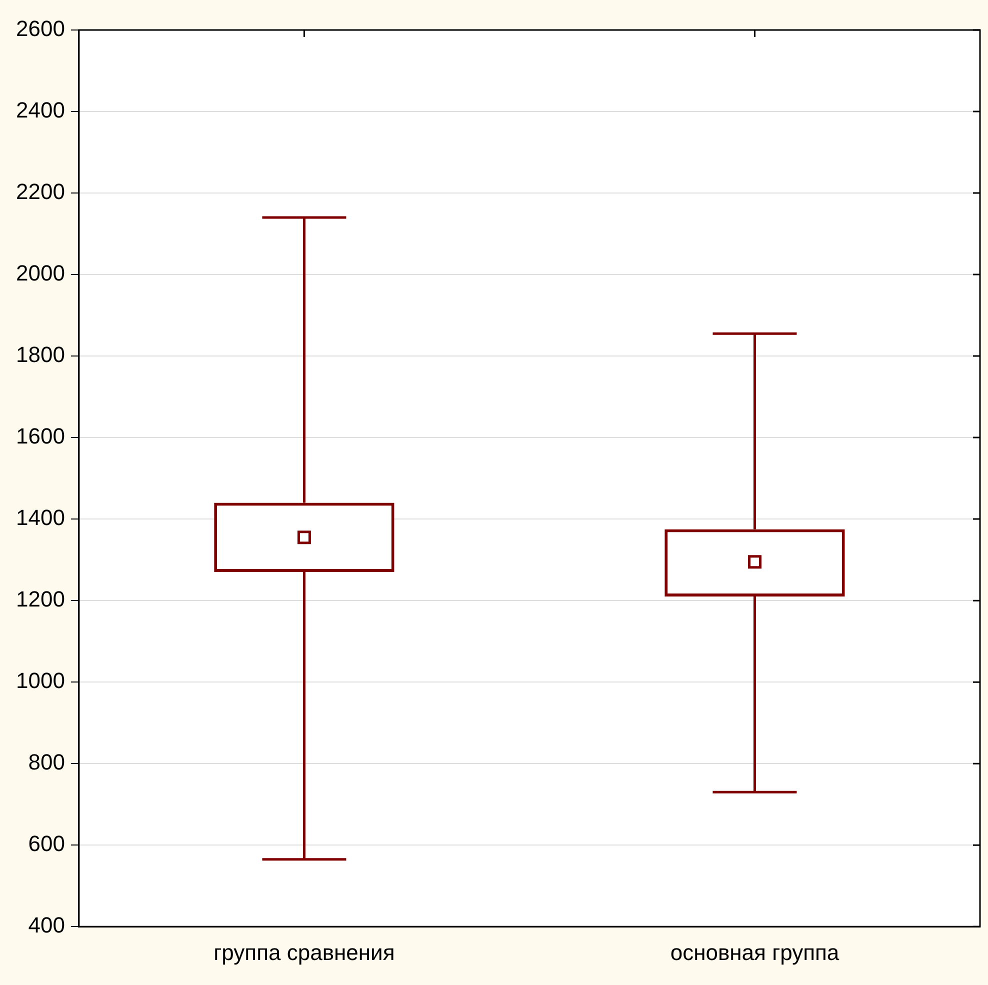  What do you see at coordinates (304, 952) in the screenshot?
I see `x-tick-label: группа сравнения` at bounding box center [304, 952].